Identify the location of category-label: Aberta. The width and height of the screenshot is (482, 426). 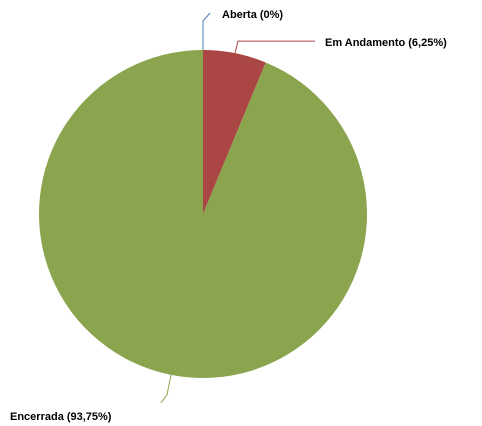
(240, 15).